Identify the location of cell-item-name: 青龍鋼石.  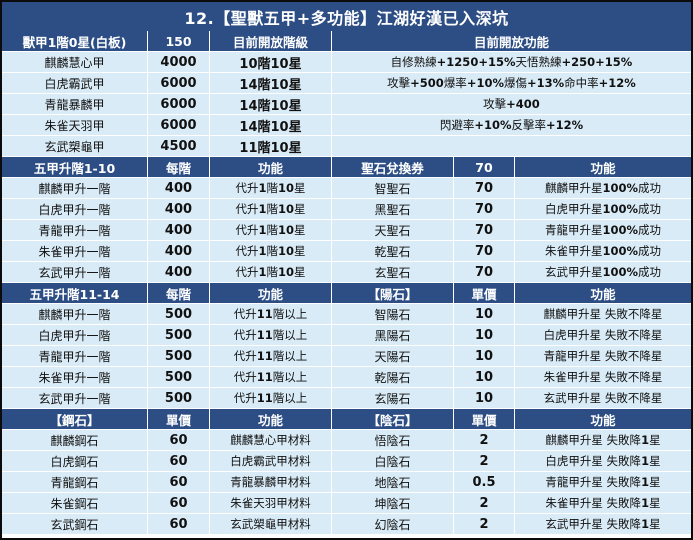
(75, 482).